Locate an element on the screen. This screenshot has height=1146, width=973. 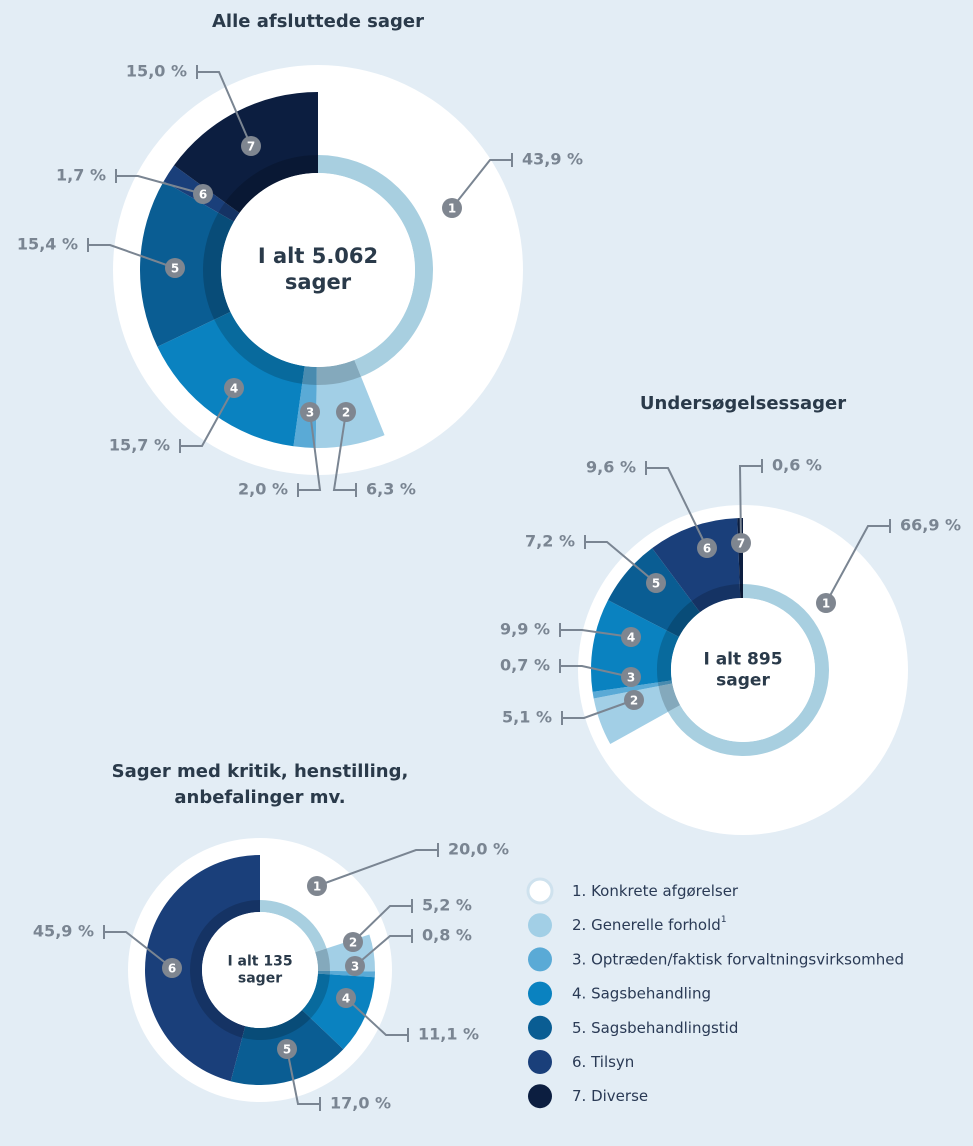
value-label: 6,3 % is located at coordinates (391, 489).